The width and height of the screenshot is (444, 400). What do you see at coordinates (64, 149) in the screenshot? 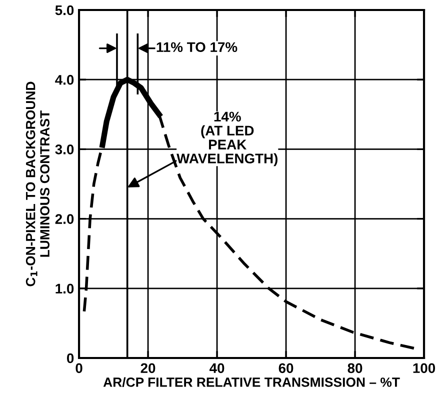
I see `y-tick-label: 3.0` at bounding box center [64, 149].